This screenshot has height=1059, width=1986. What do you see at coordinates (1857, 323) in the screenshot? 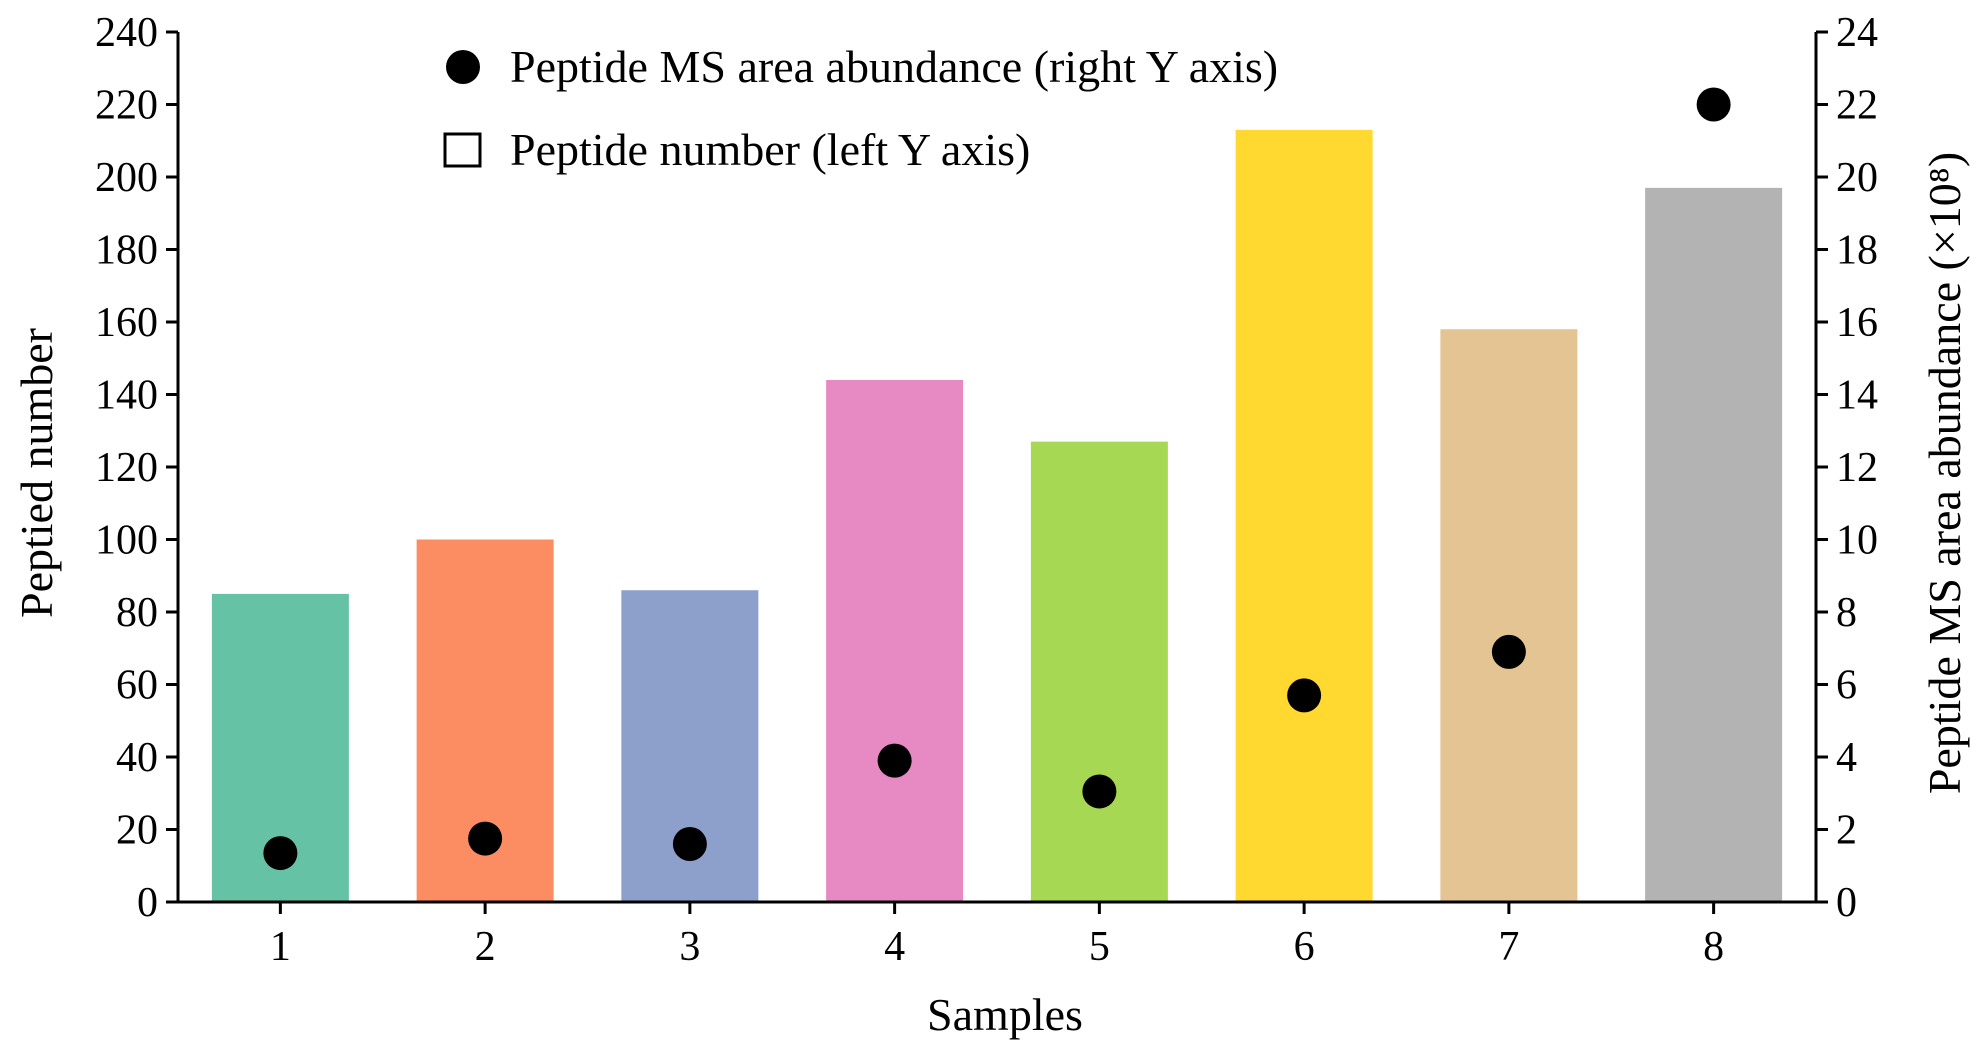
I see `right-tick-label: 16` at bounding box center [1857, 323].